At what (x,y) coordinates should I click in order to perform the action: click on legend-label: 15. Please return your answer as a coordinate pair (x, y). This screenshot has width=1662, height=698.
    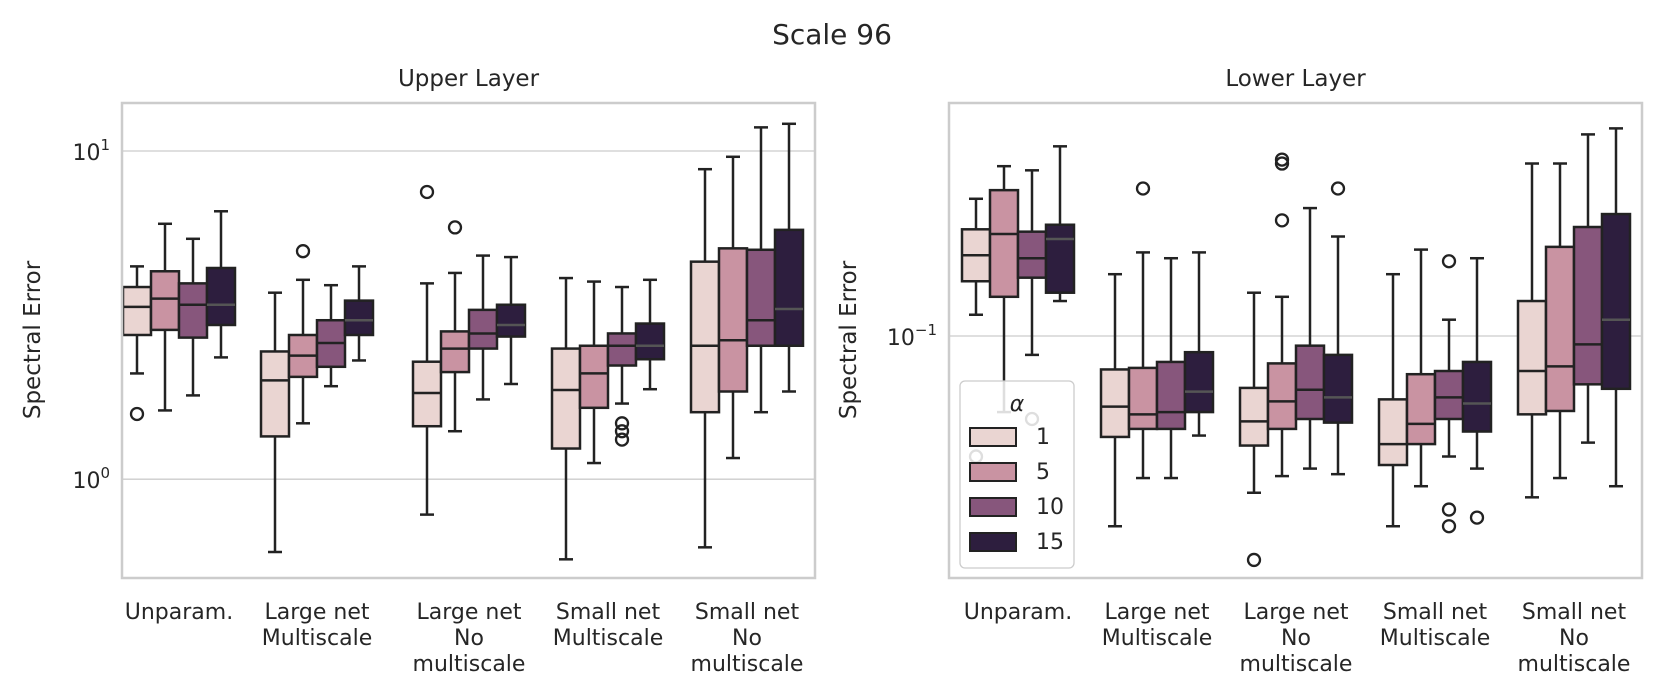
    Looking at the image, I should click on (1050, 542).